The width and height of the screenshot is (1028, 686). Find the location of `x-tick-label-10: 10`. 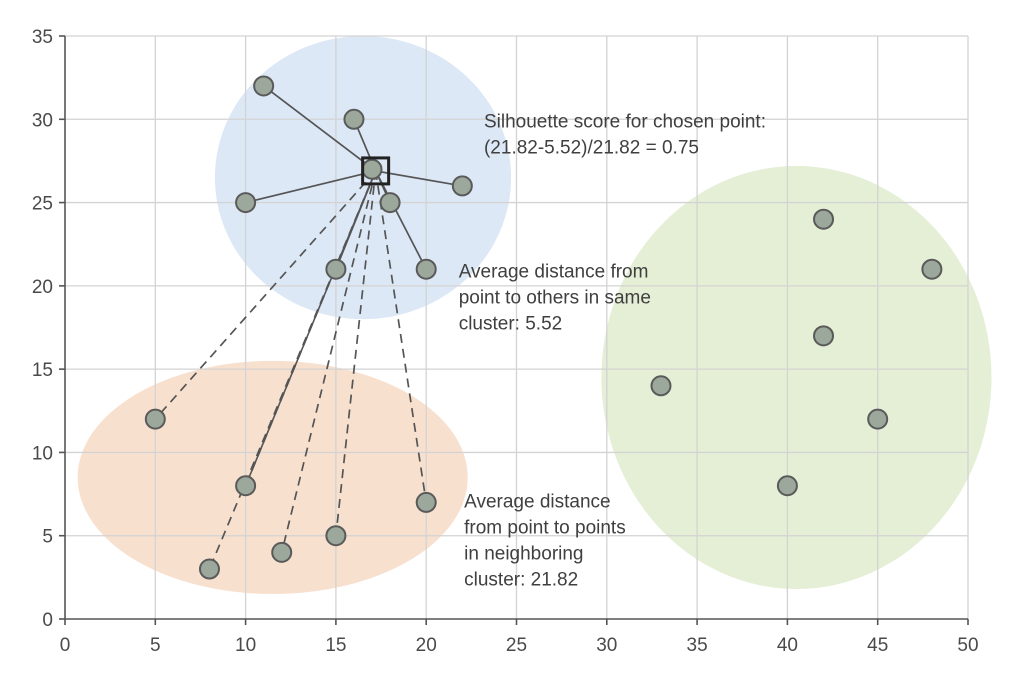

x-tick-label-10: 10 is located at coordinates (245, 645).